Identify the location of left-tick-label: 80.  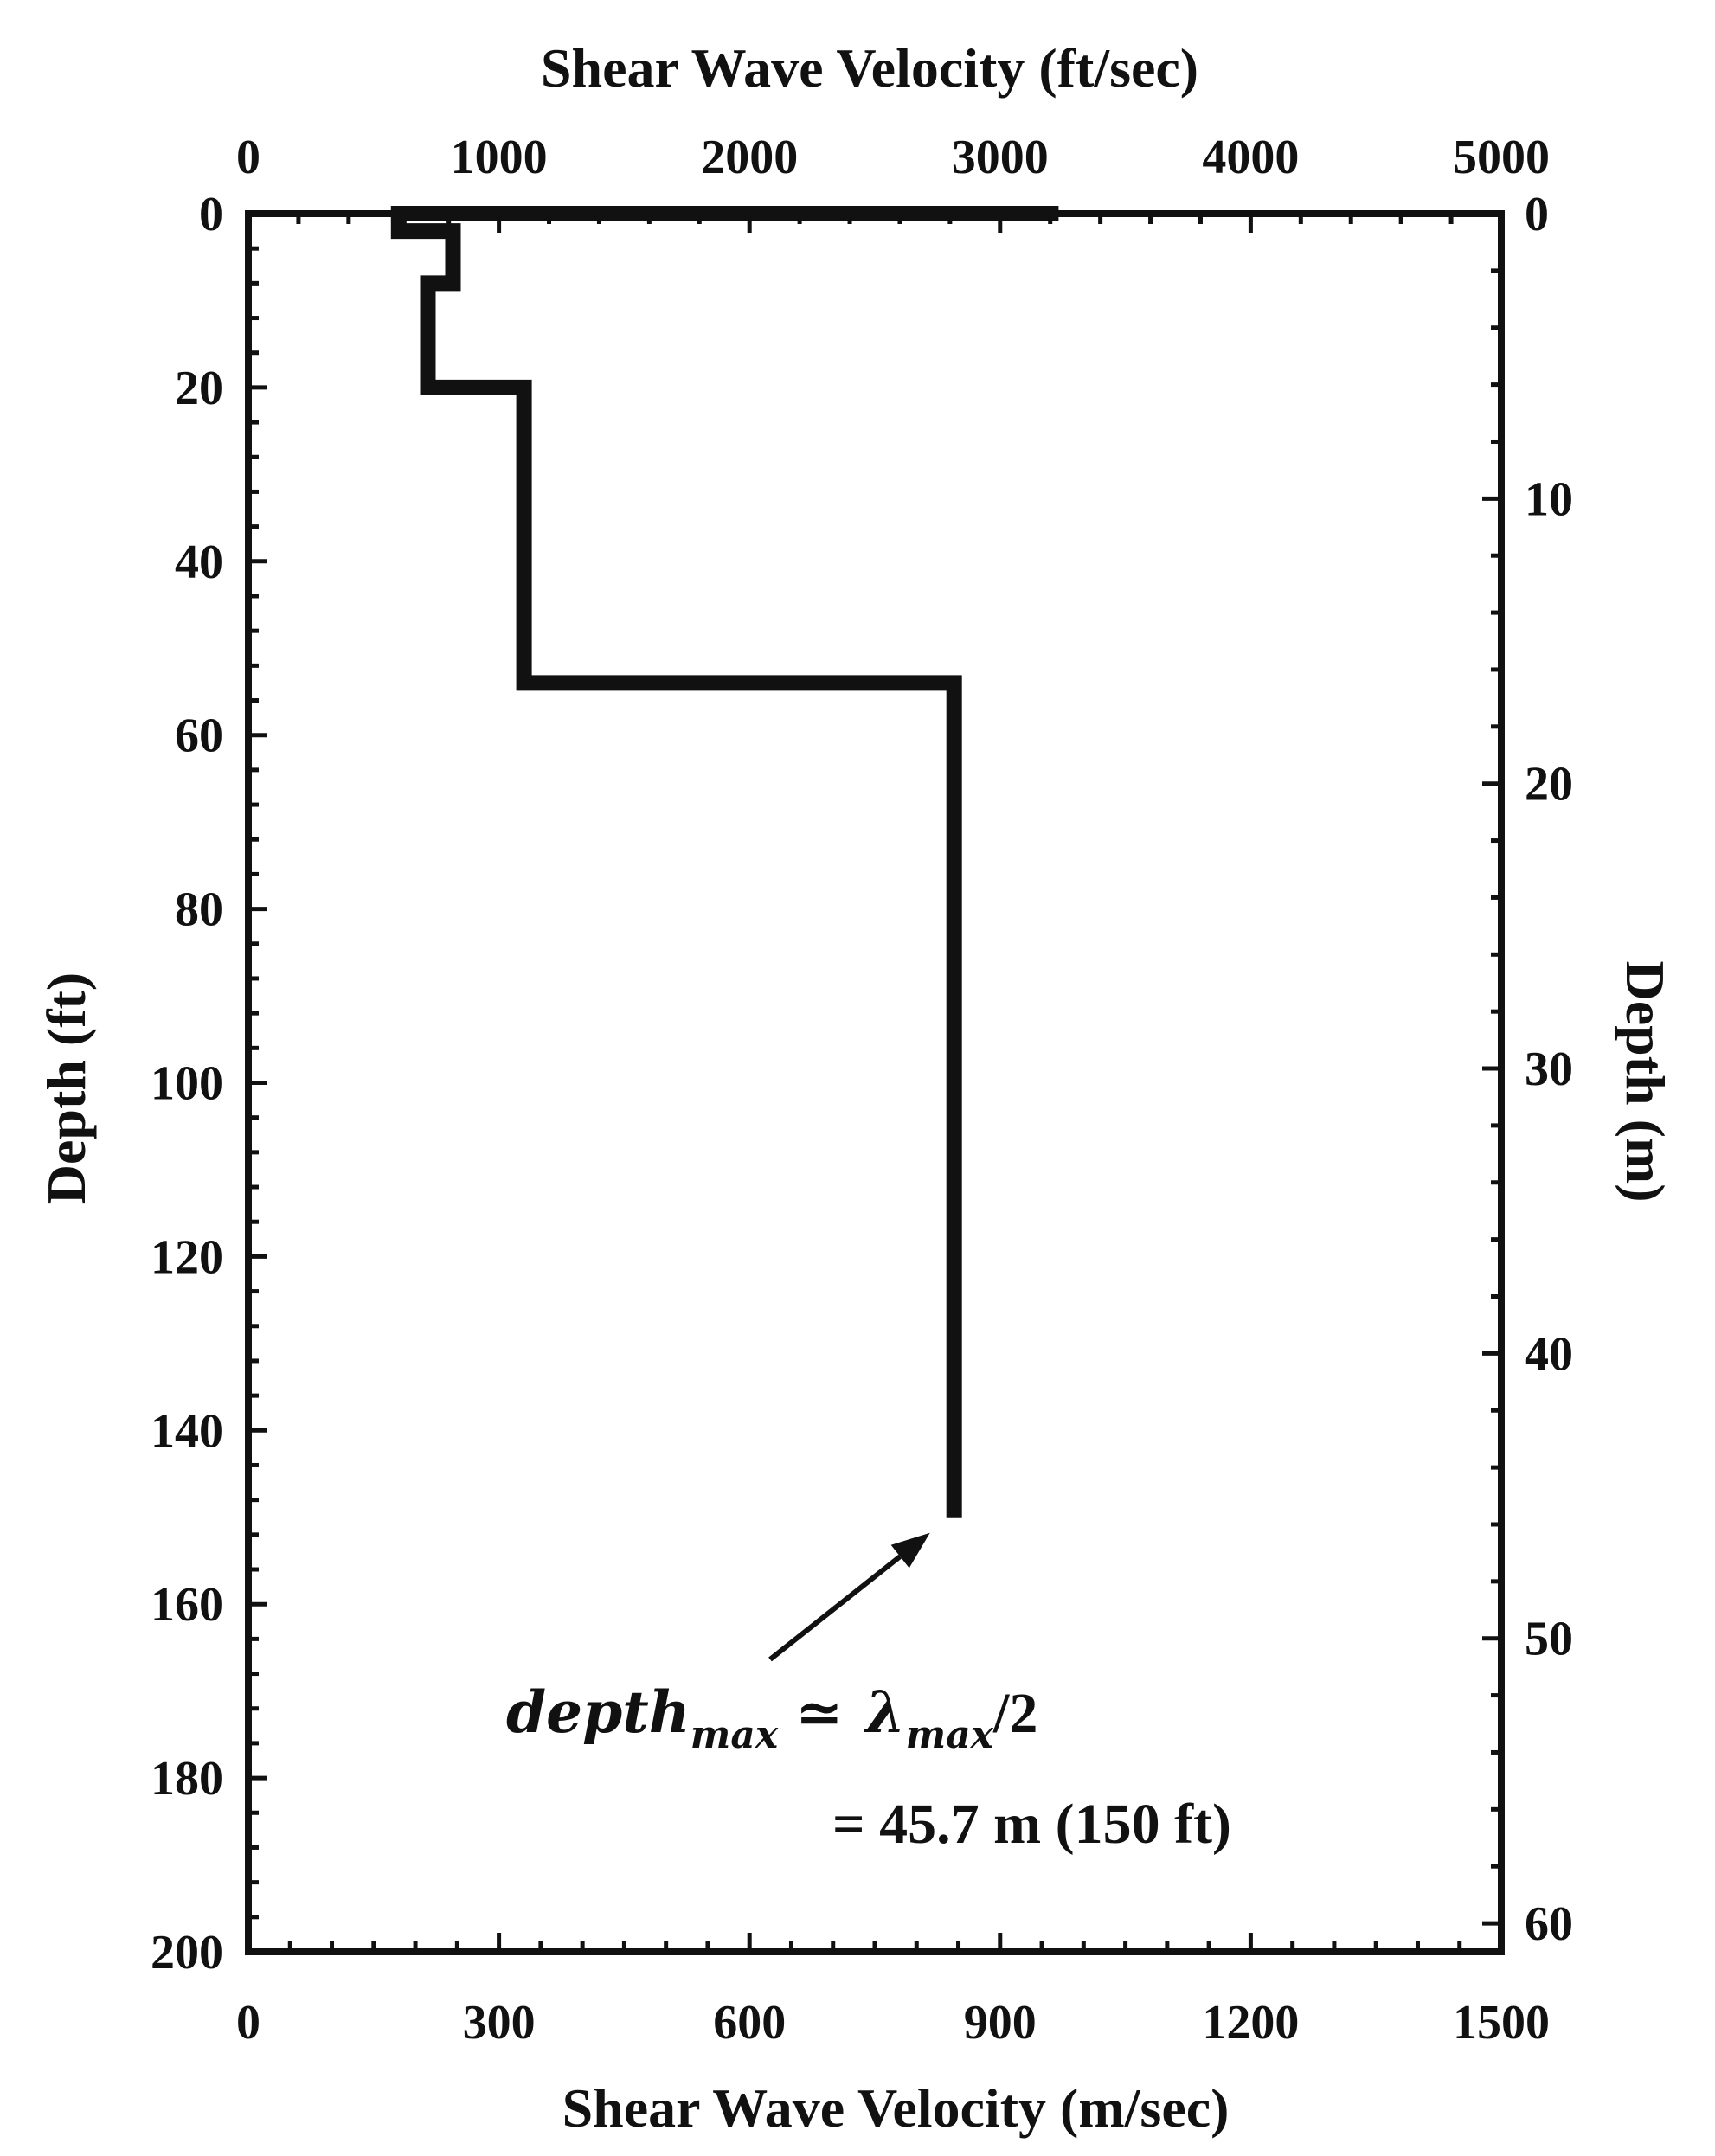
(199, 910).